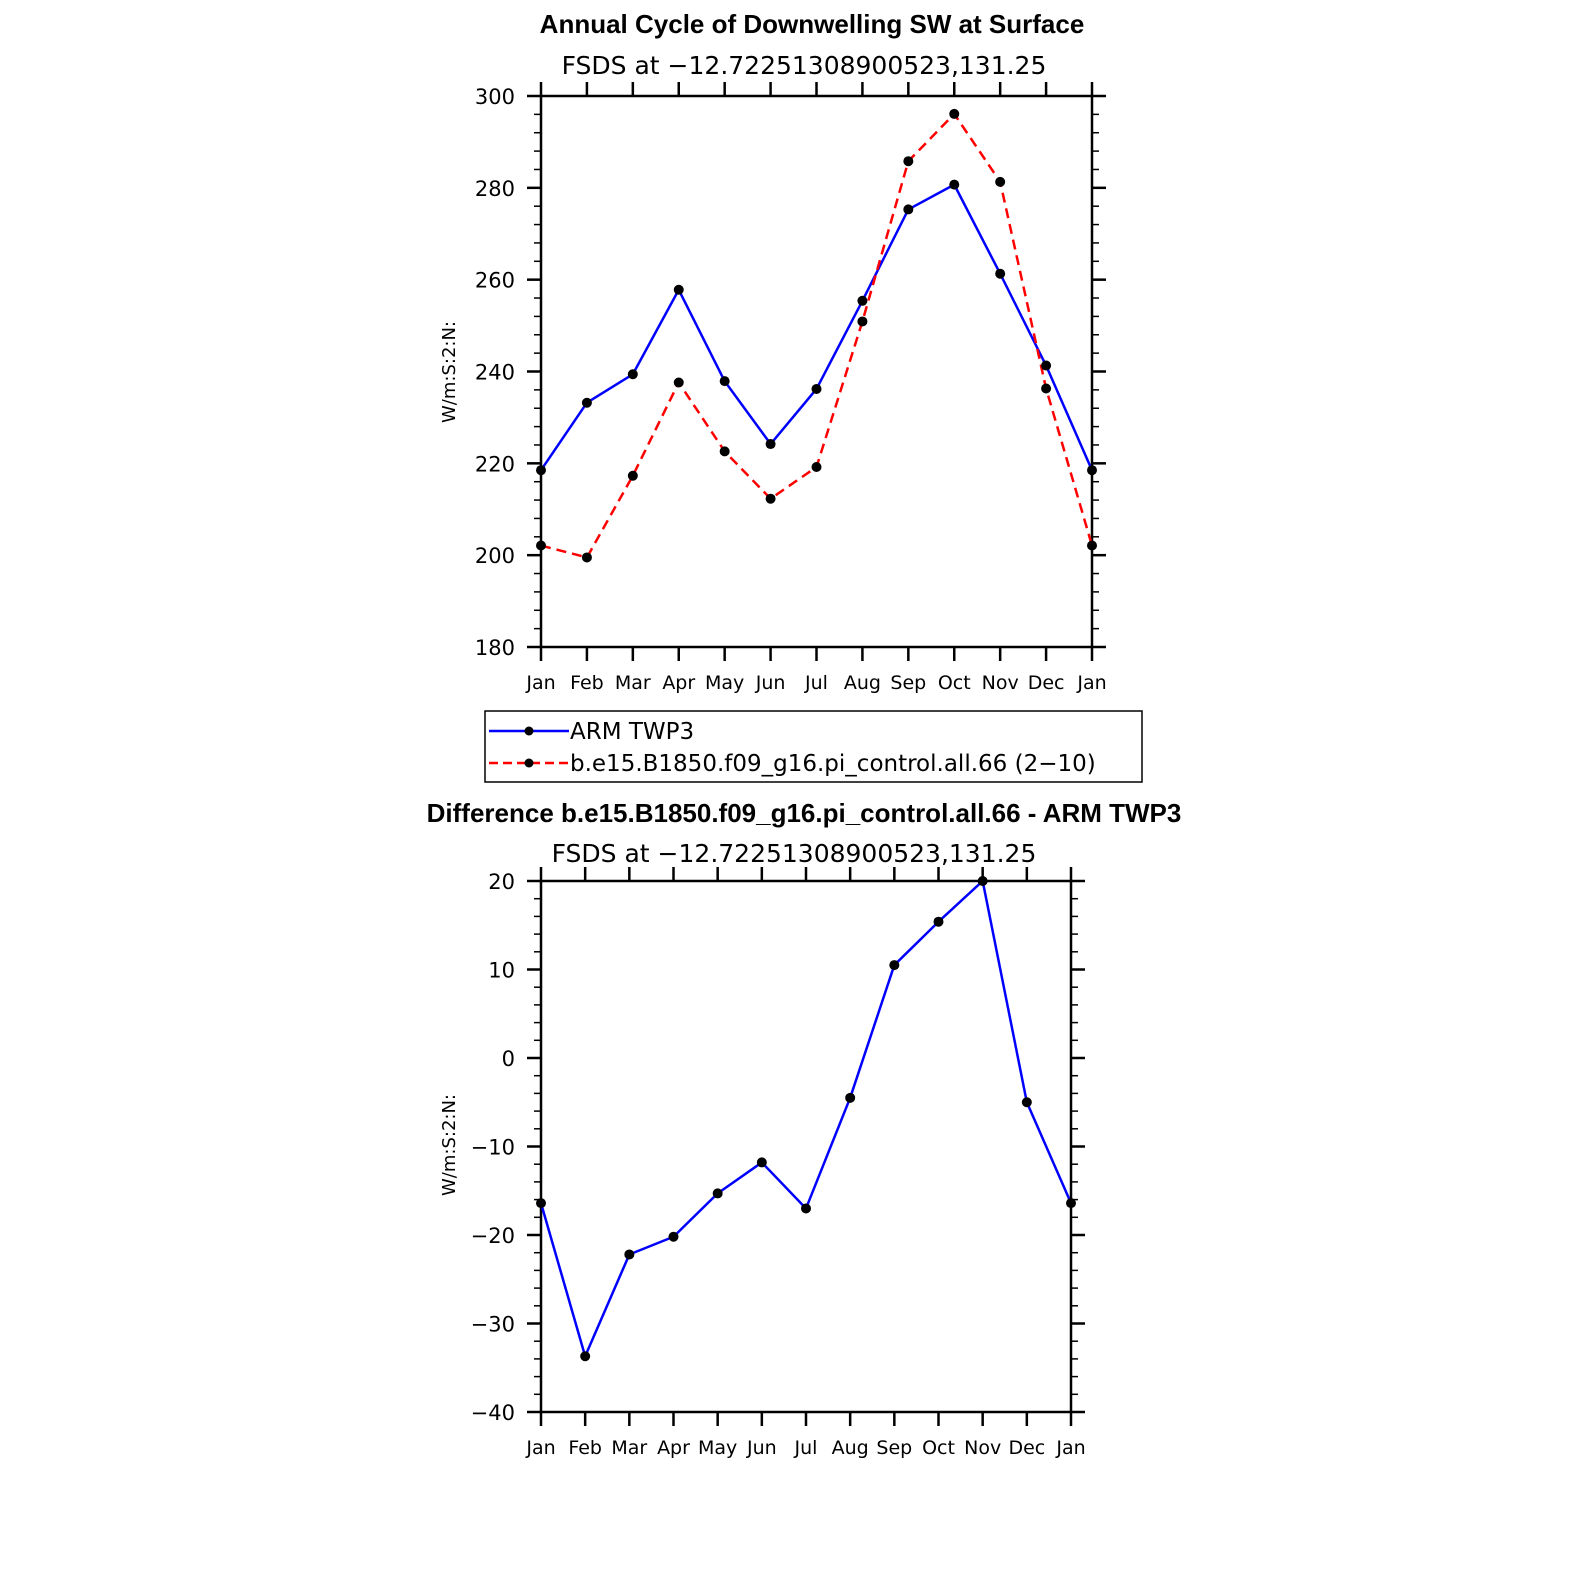 This screenshot has width=1574, height=1574. I want to click on bottom-plot-frame, so click(806, 1146).